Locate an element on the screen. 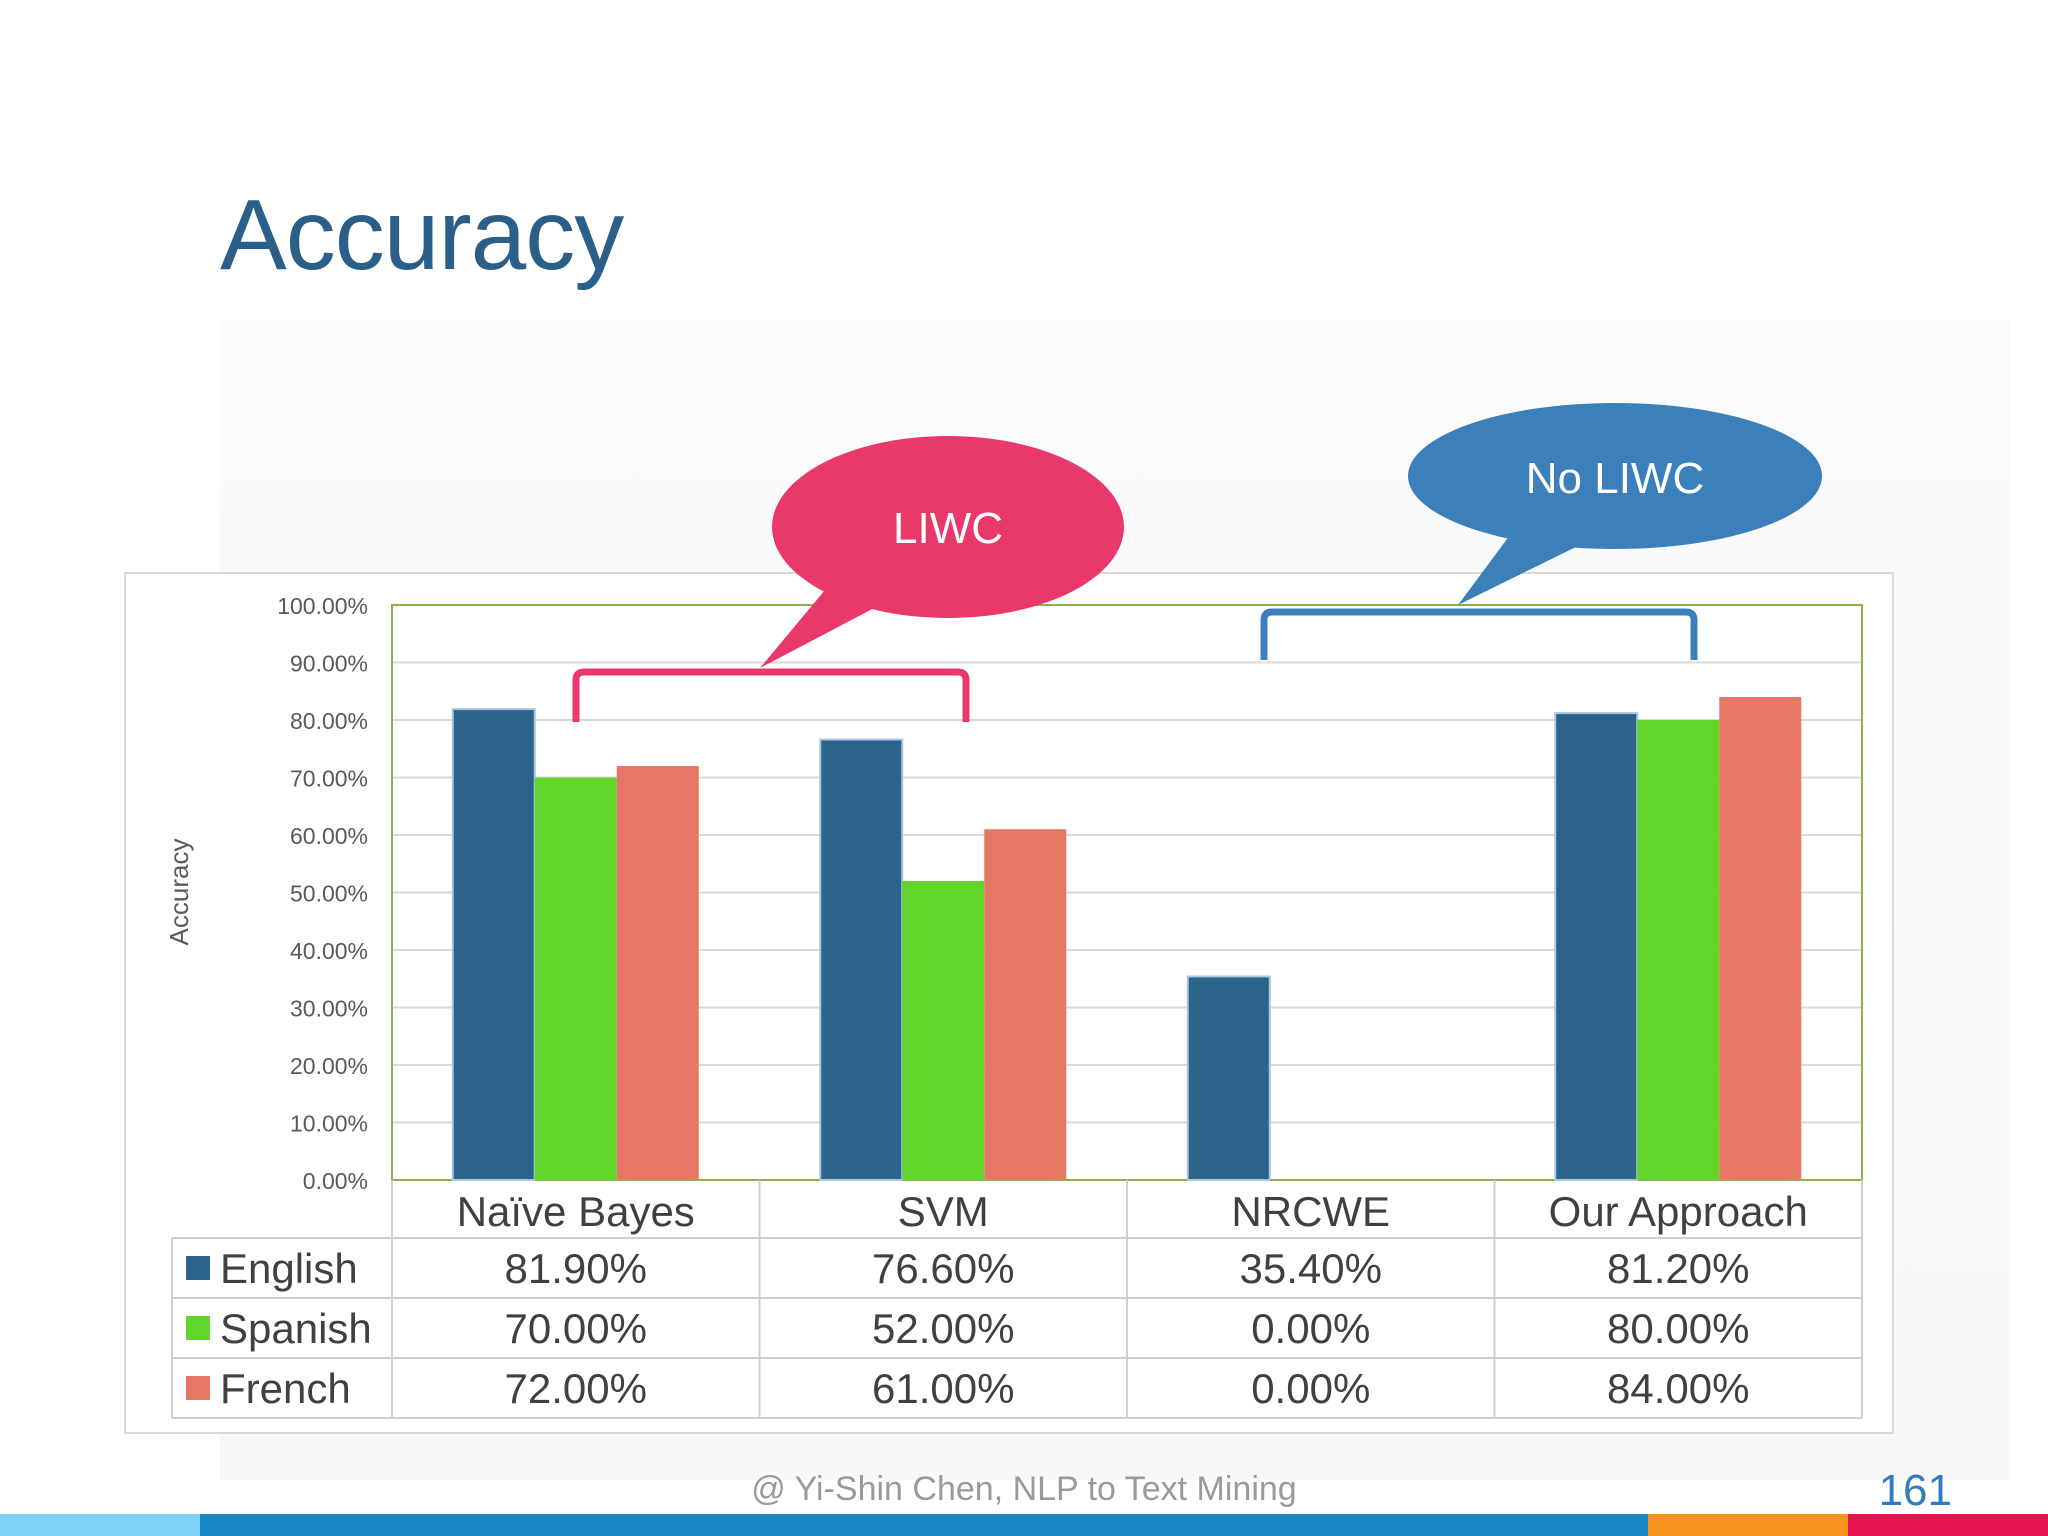  y-tick-label: 60.00% is located at coordinates (329, 836).